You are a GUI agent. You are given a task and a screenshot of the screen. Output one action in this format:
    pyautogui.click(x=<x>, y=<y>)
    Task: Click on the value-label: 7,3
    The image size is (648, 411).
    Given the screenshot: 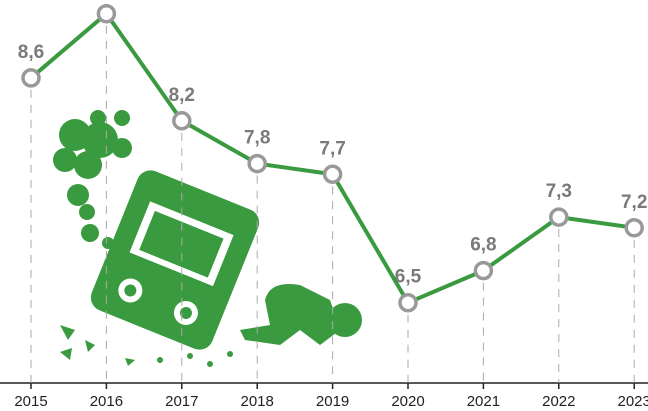 What is the action you would take?
    pyautogui.click(x=559, y=191)
    